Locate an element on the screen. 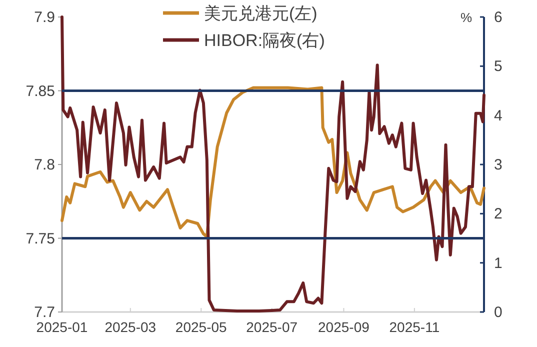  x-tick-label: 2025-07 is located at coordinates (272, 327).